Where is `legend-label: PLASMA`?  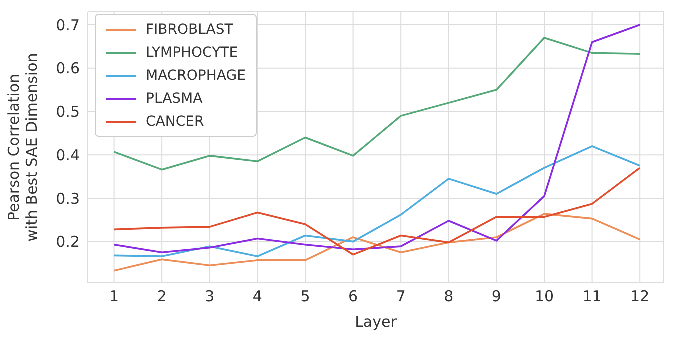 legend-label: PLASMA is located at coordinates (174, 98).